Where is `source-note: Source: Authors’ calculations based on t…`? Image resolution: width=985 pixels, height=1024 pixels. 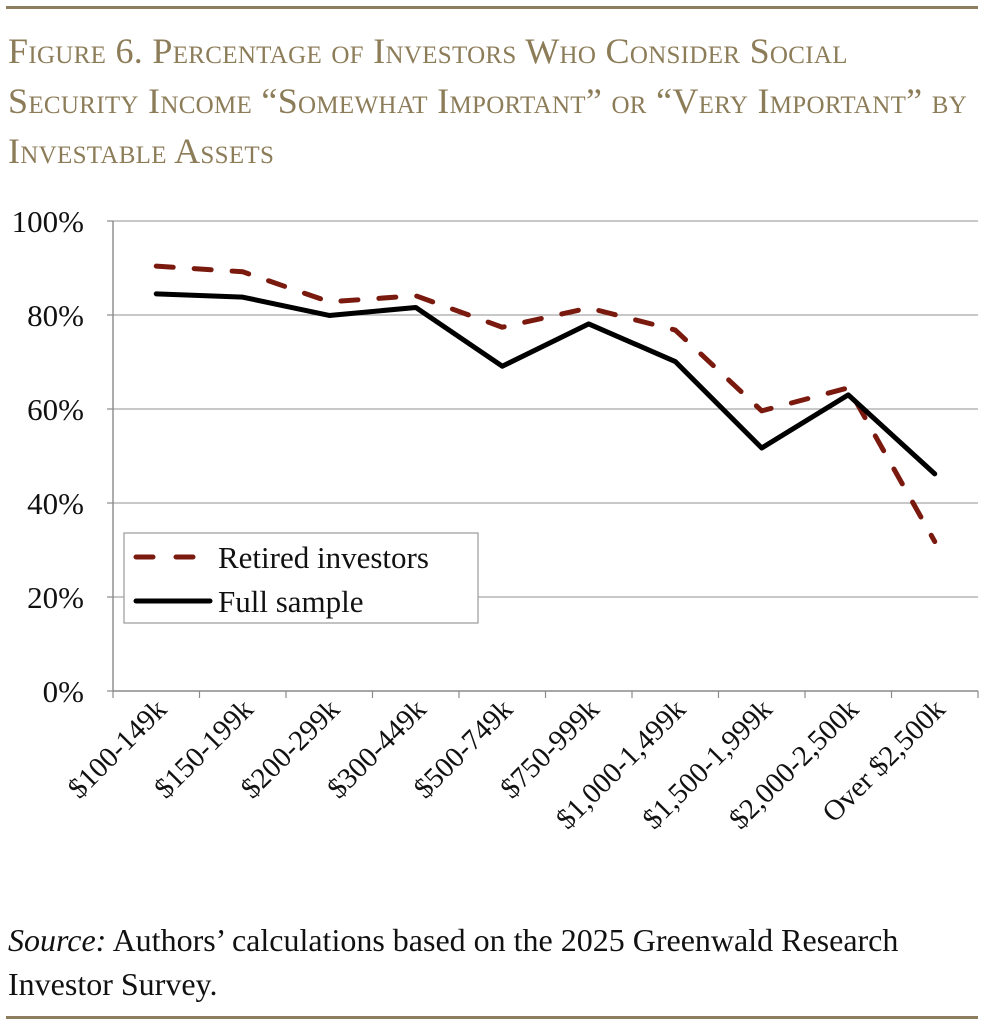 source-note: Source: Authors’ calculations based on t… is located at coordinates (488, 962).